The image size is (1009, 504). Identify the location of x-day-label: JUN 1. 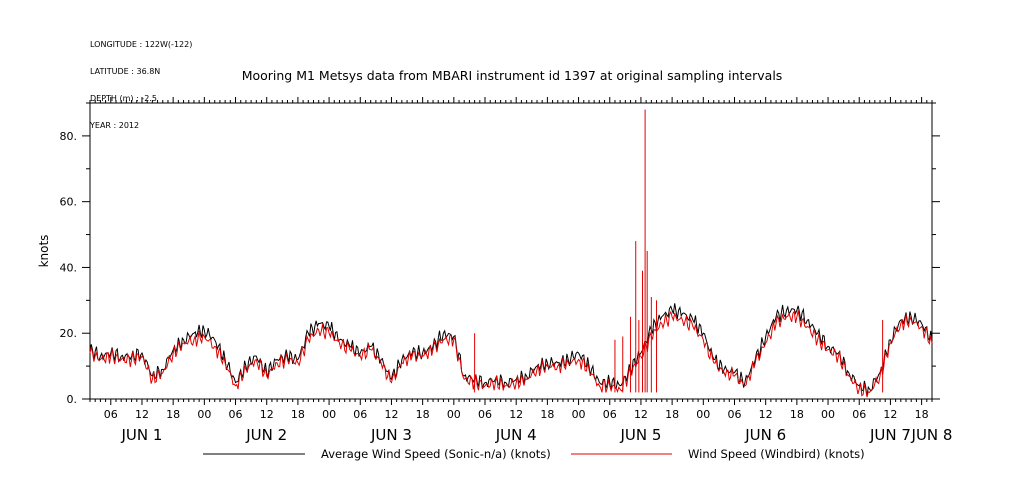
(142, 435).